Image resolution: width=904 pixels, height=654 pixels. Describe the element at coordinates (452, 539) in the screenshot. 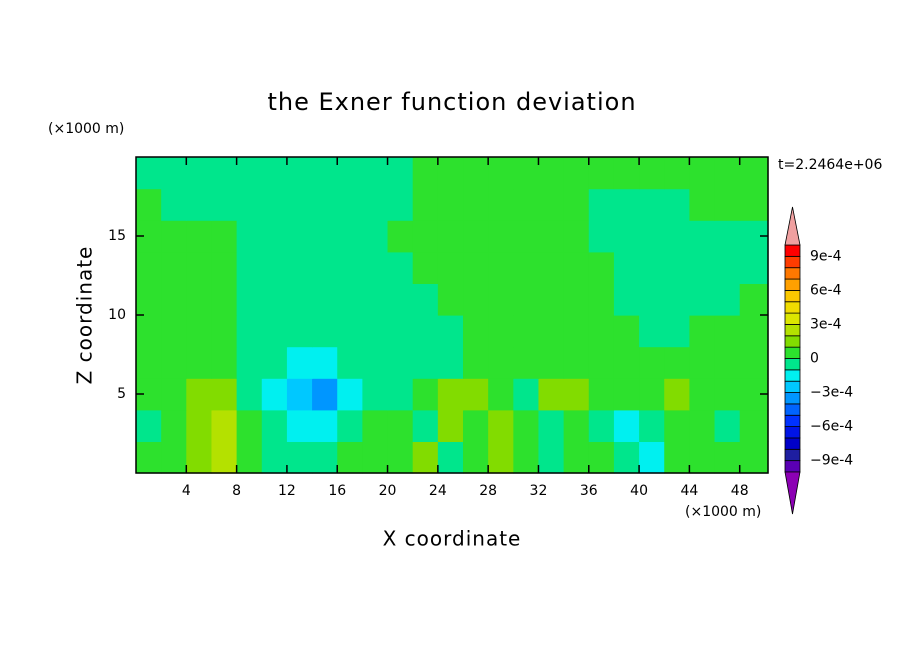

I see `x-axis-title: X coordinate` at that location.